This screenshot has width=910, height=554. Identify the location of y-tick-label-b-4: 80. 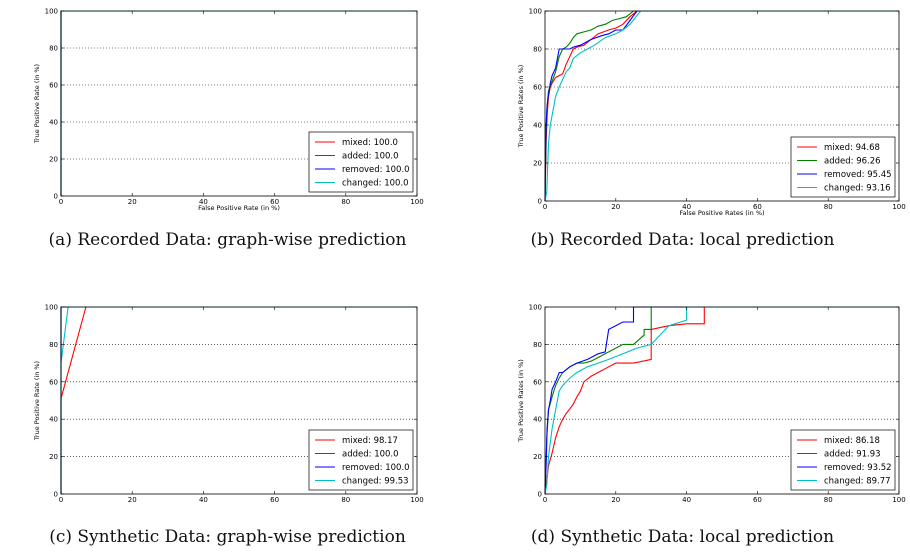
(537, 50).